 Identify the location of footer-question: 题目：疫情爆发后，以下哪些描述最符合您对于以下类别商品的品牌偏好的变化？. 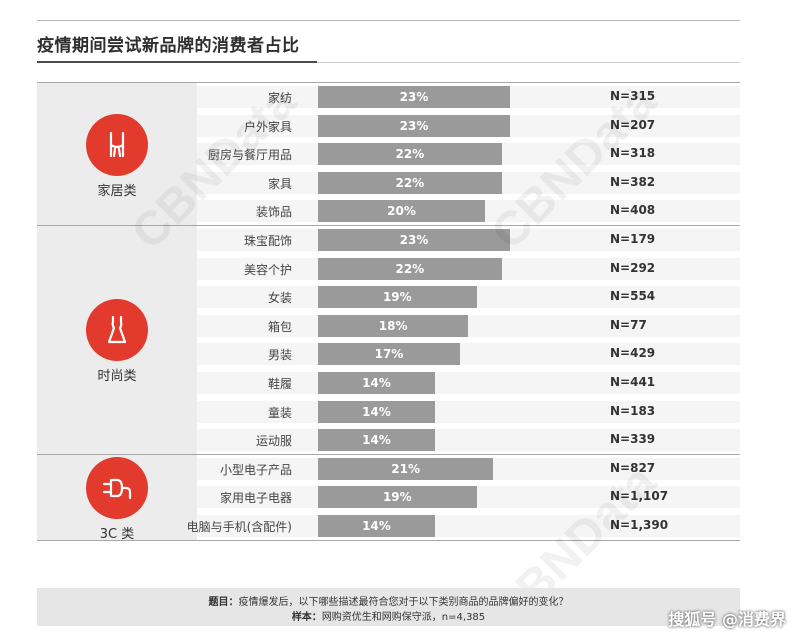
(388, 600).